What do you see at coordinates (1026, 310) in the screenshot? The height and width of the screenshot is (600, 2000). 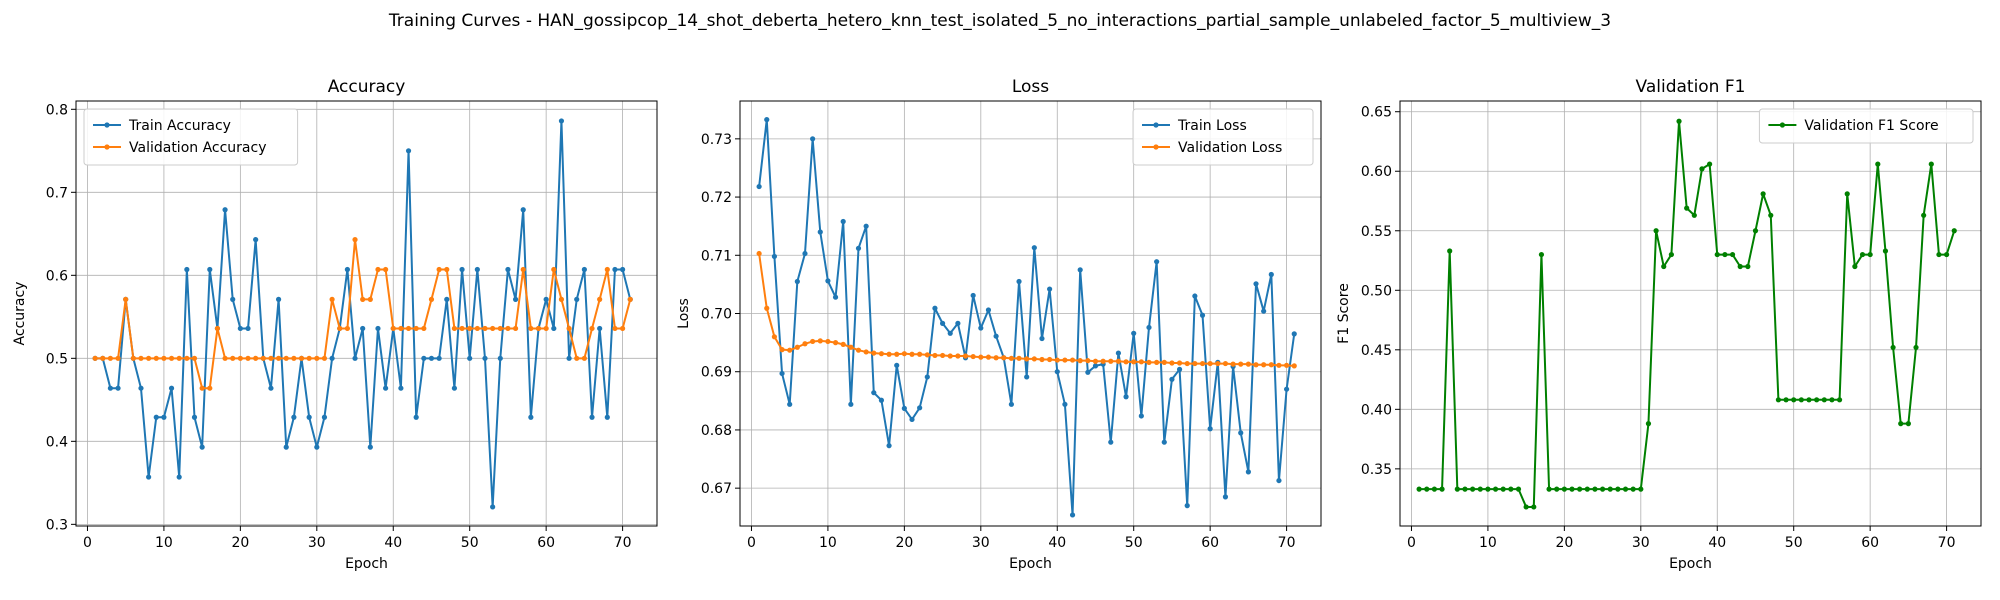 I see `validation-loss-line` at bounding box center [1026, 310].